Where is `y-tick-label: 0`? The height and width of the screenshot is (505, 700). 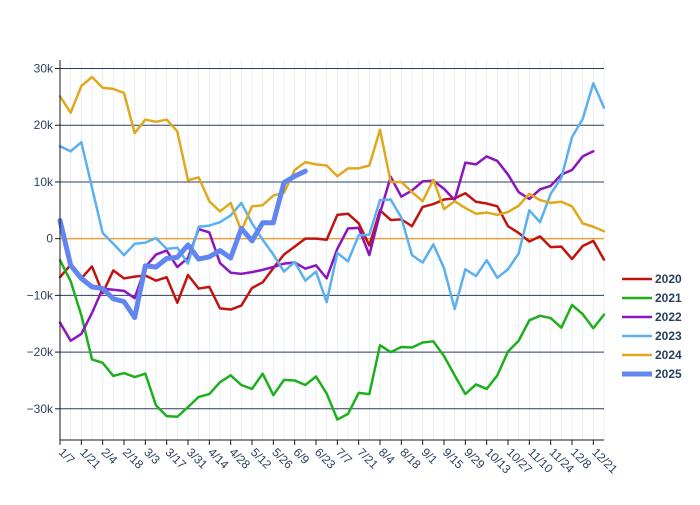 y-tick-label: 0 is located at coordinates (49, 239).